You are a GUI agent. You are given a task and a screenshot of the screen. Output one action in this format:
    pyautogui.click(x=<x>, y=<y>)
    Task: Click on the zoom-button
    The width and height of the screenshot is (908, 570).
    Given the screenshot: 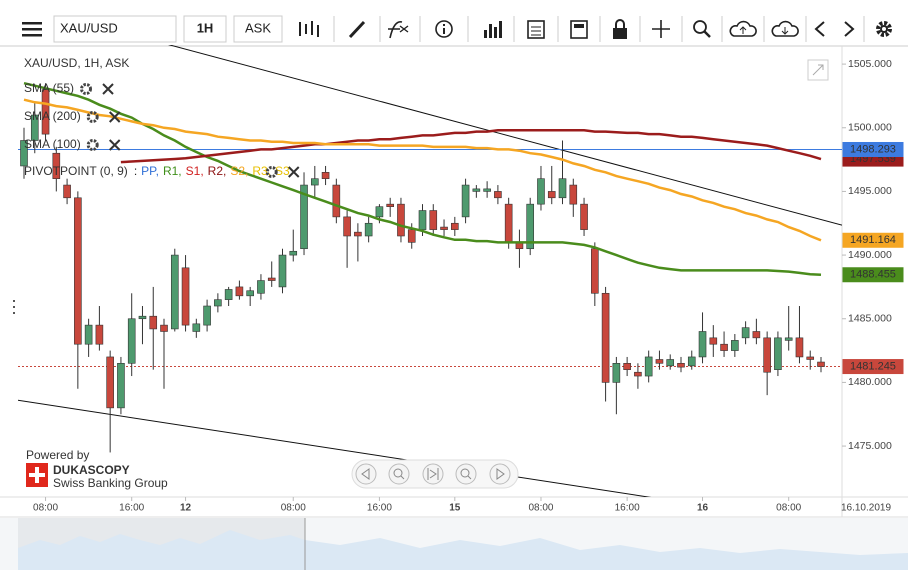 What is the action you would take?
    pyautogui.click(x=702, y=29)
    